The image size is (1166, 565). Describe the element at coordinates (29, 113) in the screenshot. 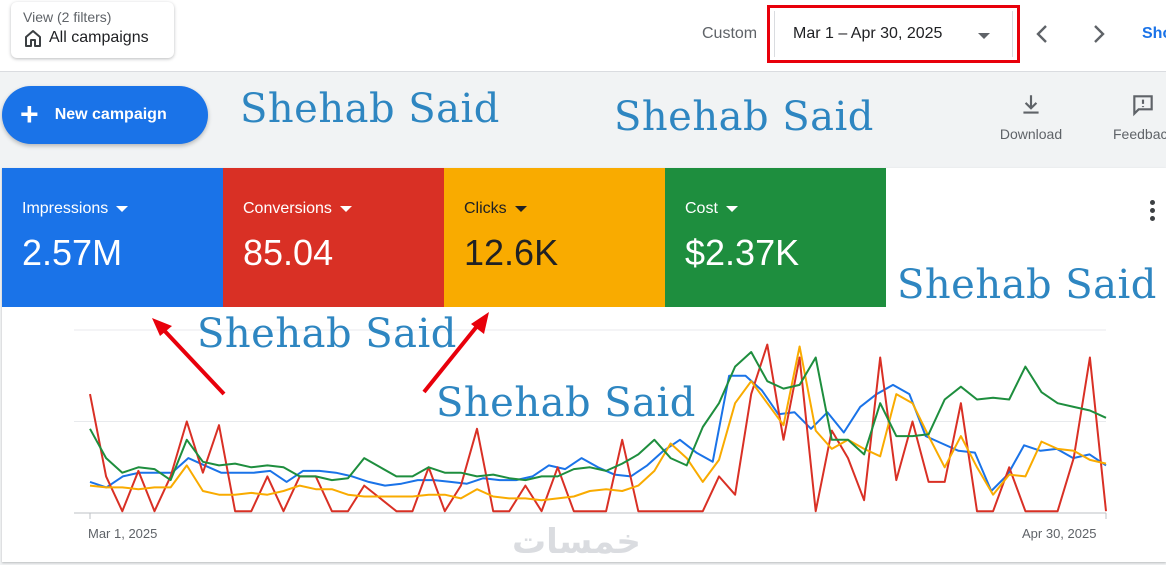

I see `plus-icon: +` at that location.